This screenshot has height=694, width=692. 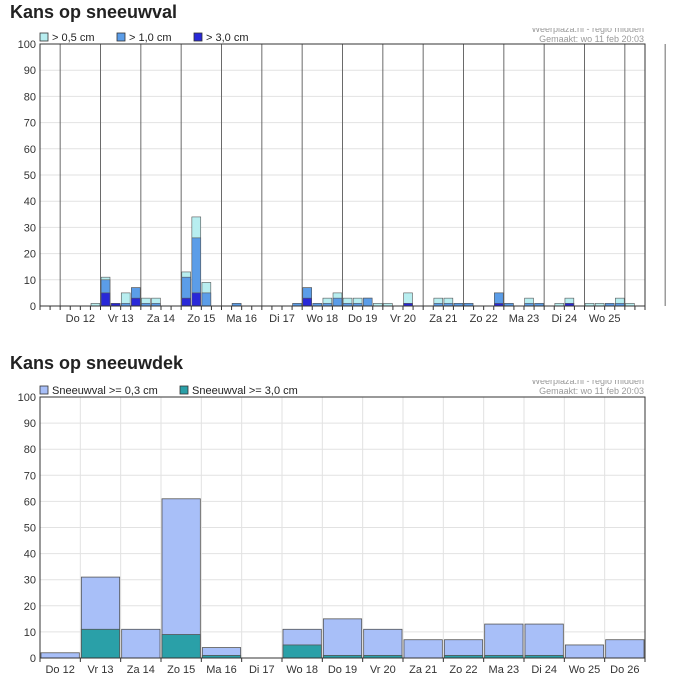 I want to click on legend-label: > 0,5 cm, so click(x=73, y=38).